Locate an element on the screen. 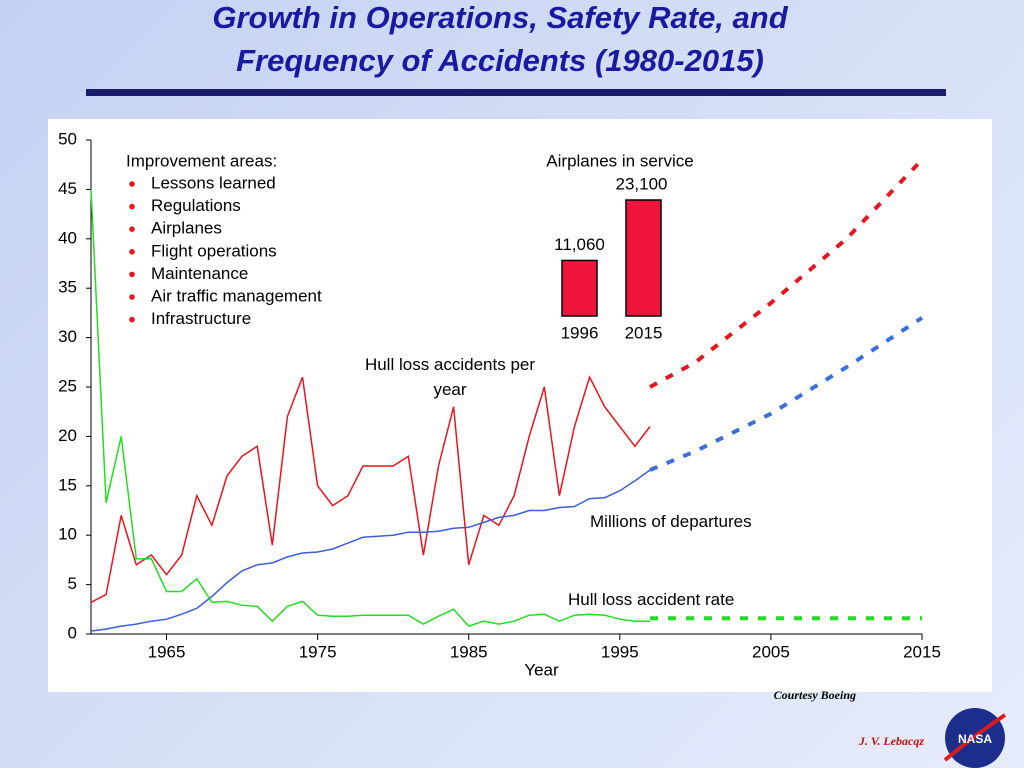 This screenshot has height=768, width=1024. inset-value-label: 23,100 is located at coordinates (642, 183).